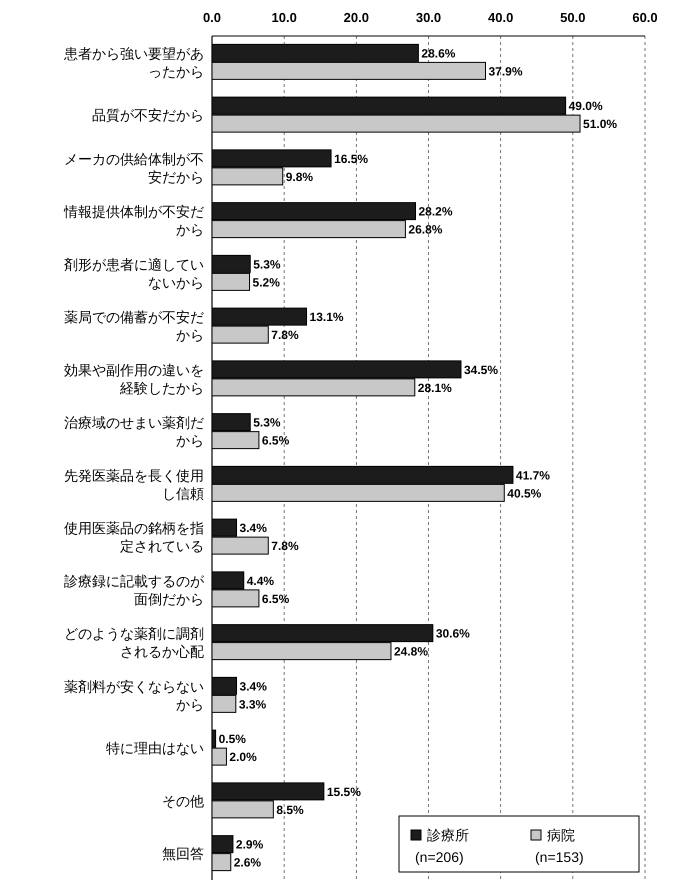  I want to click on x-tick-label: 50.0, so click(573, 17).